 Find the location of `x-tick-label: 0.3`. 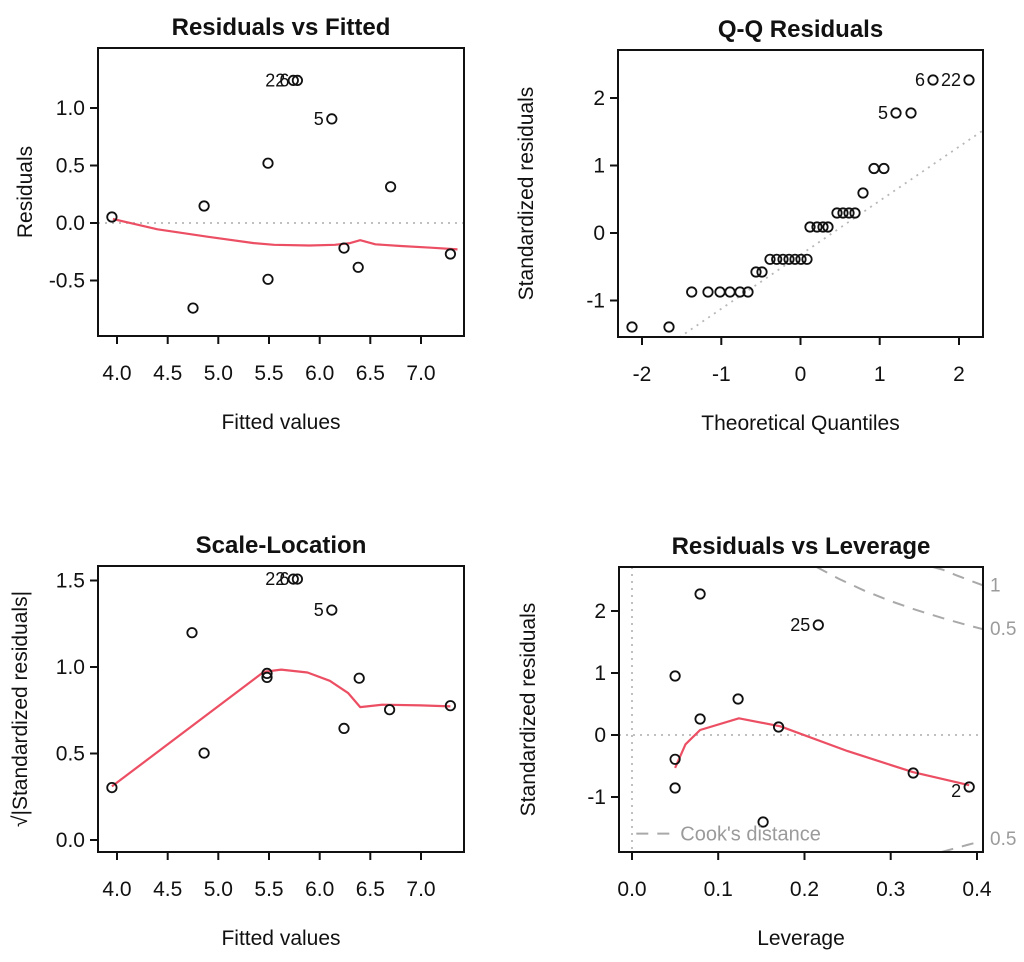

x-tick-label: 0.3 is located at coordinates (890, 889).